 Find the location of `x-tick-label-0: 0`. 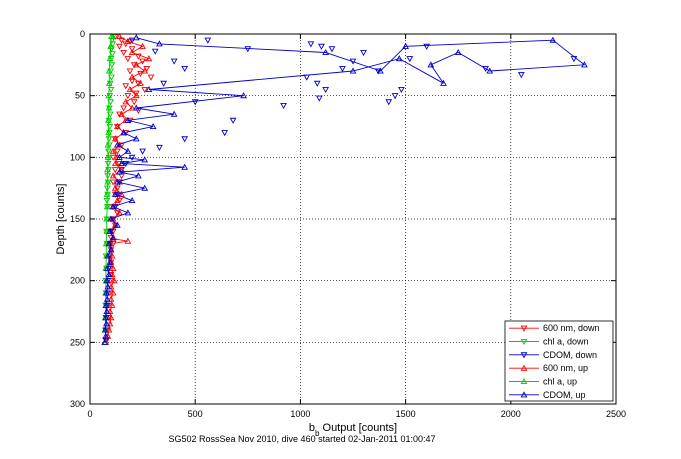

x-tick-label-0: 0 is located at coordinates (89, 414).